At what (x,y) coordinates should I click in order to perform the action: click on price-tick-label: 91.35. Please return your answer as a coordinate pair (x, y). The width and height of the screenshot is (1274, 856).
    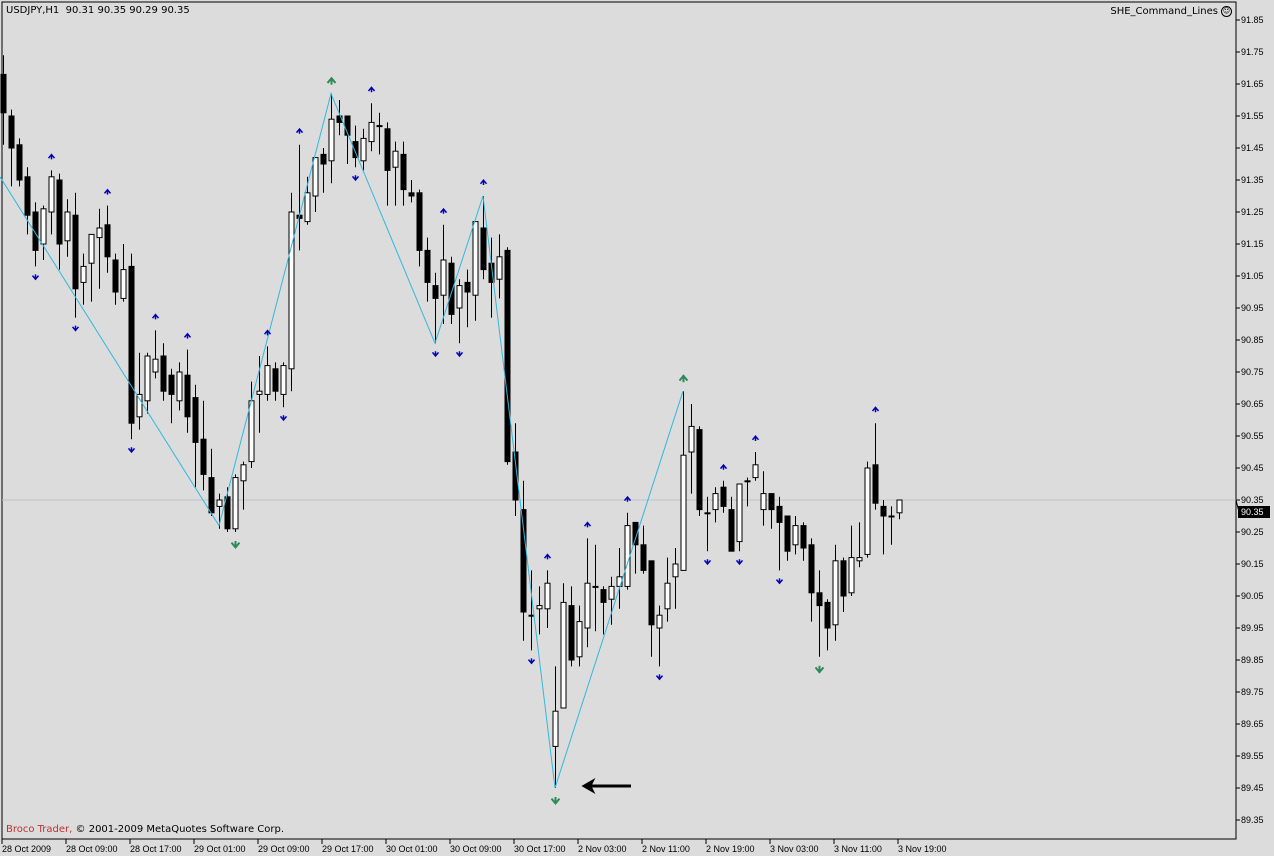
    Looking at the image, I should click on (1252, 180).